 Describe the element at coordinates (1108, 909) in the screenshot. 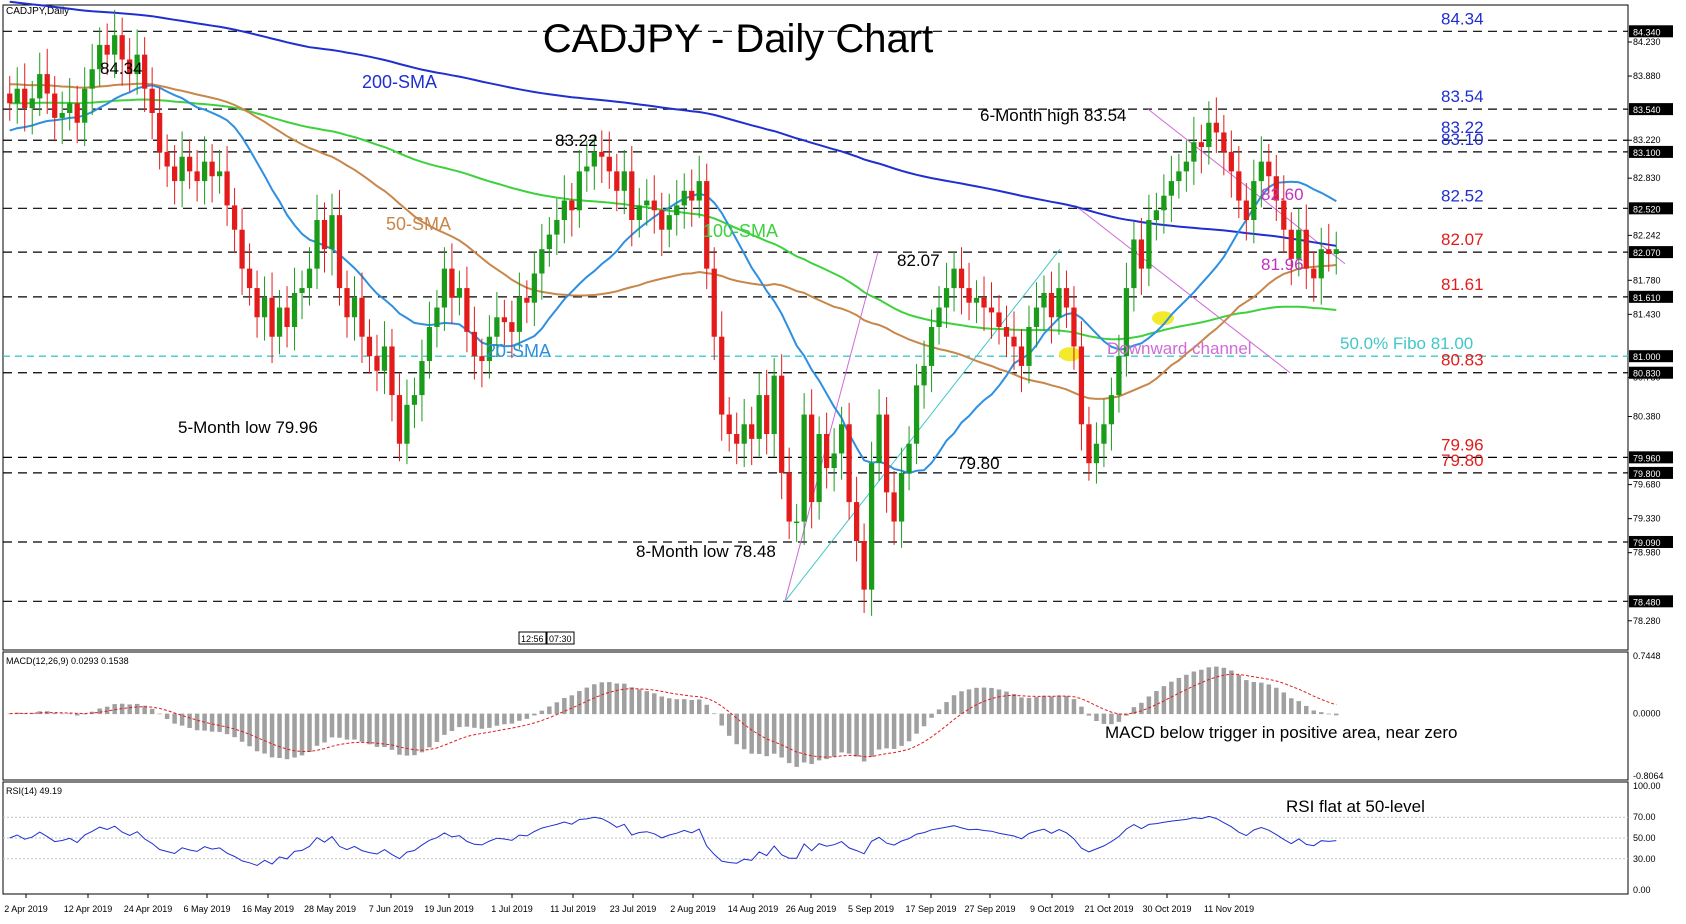

I see `x-tick-label: 21 Oct 2019` at that location.